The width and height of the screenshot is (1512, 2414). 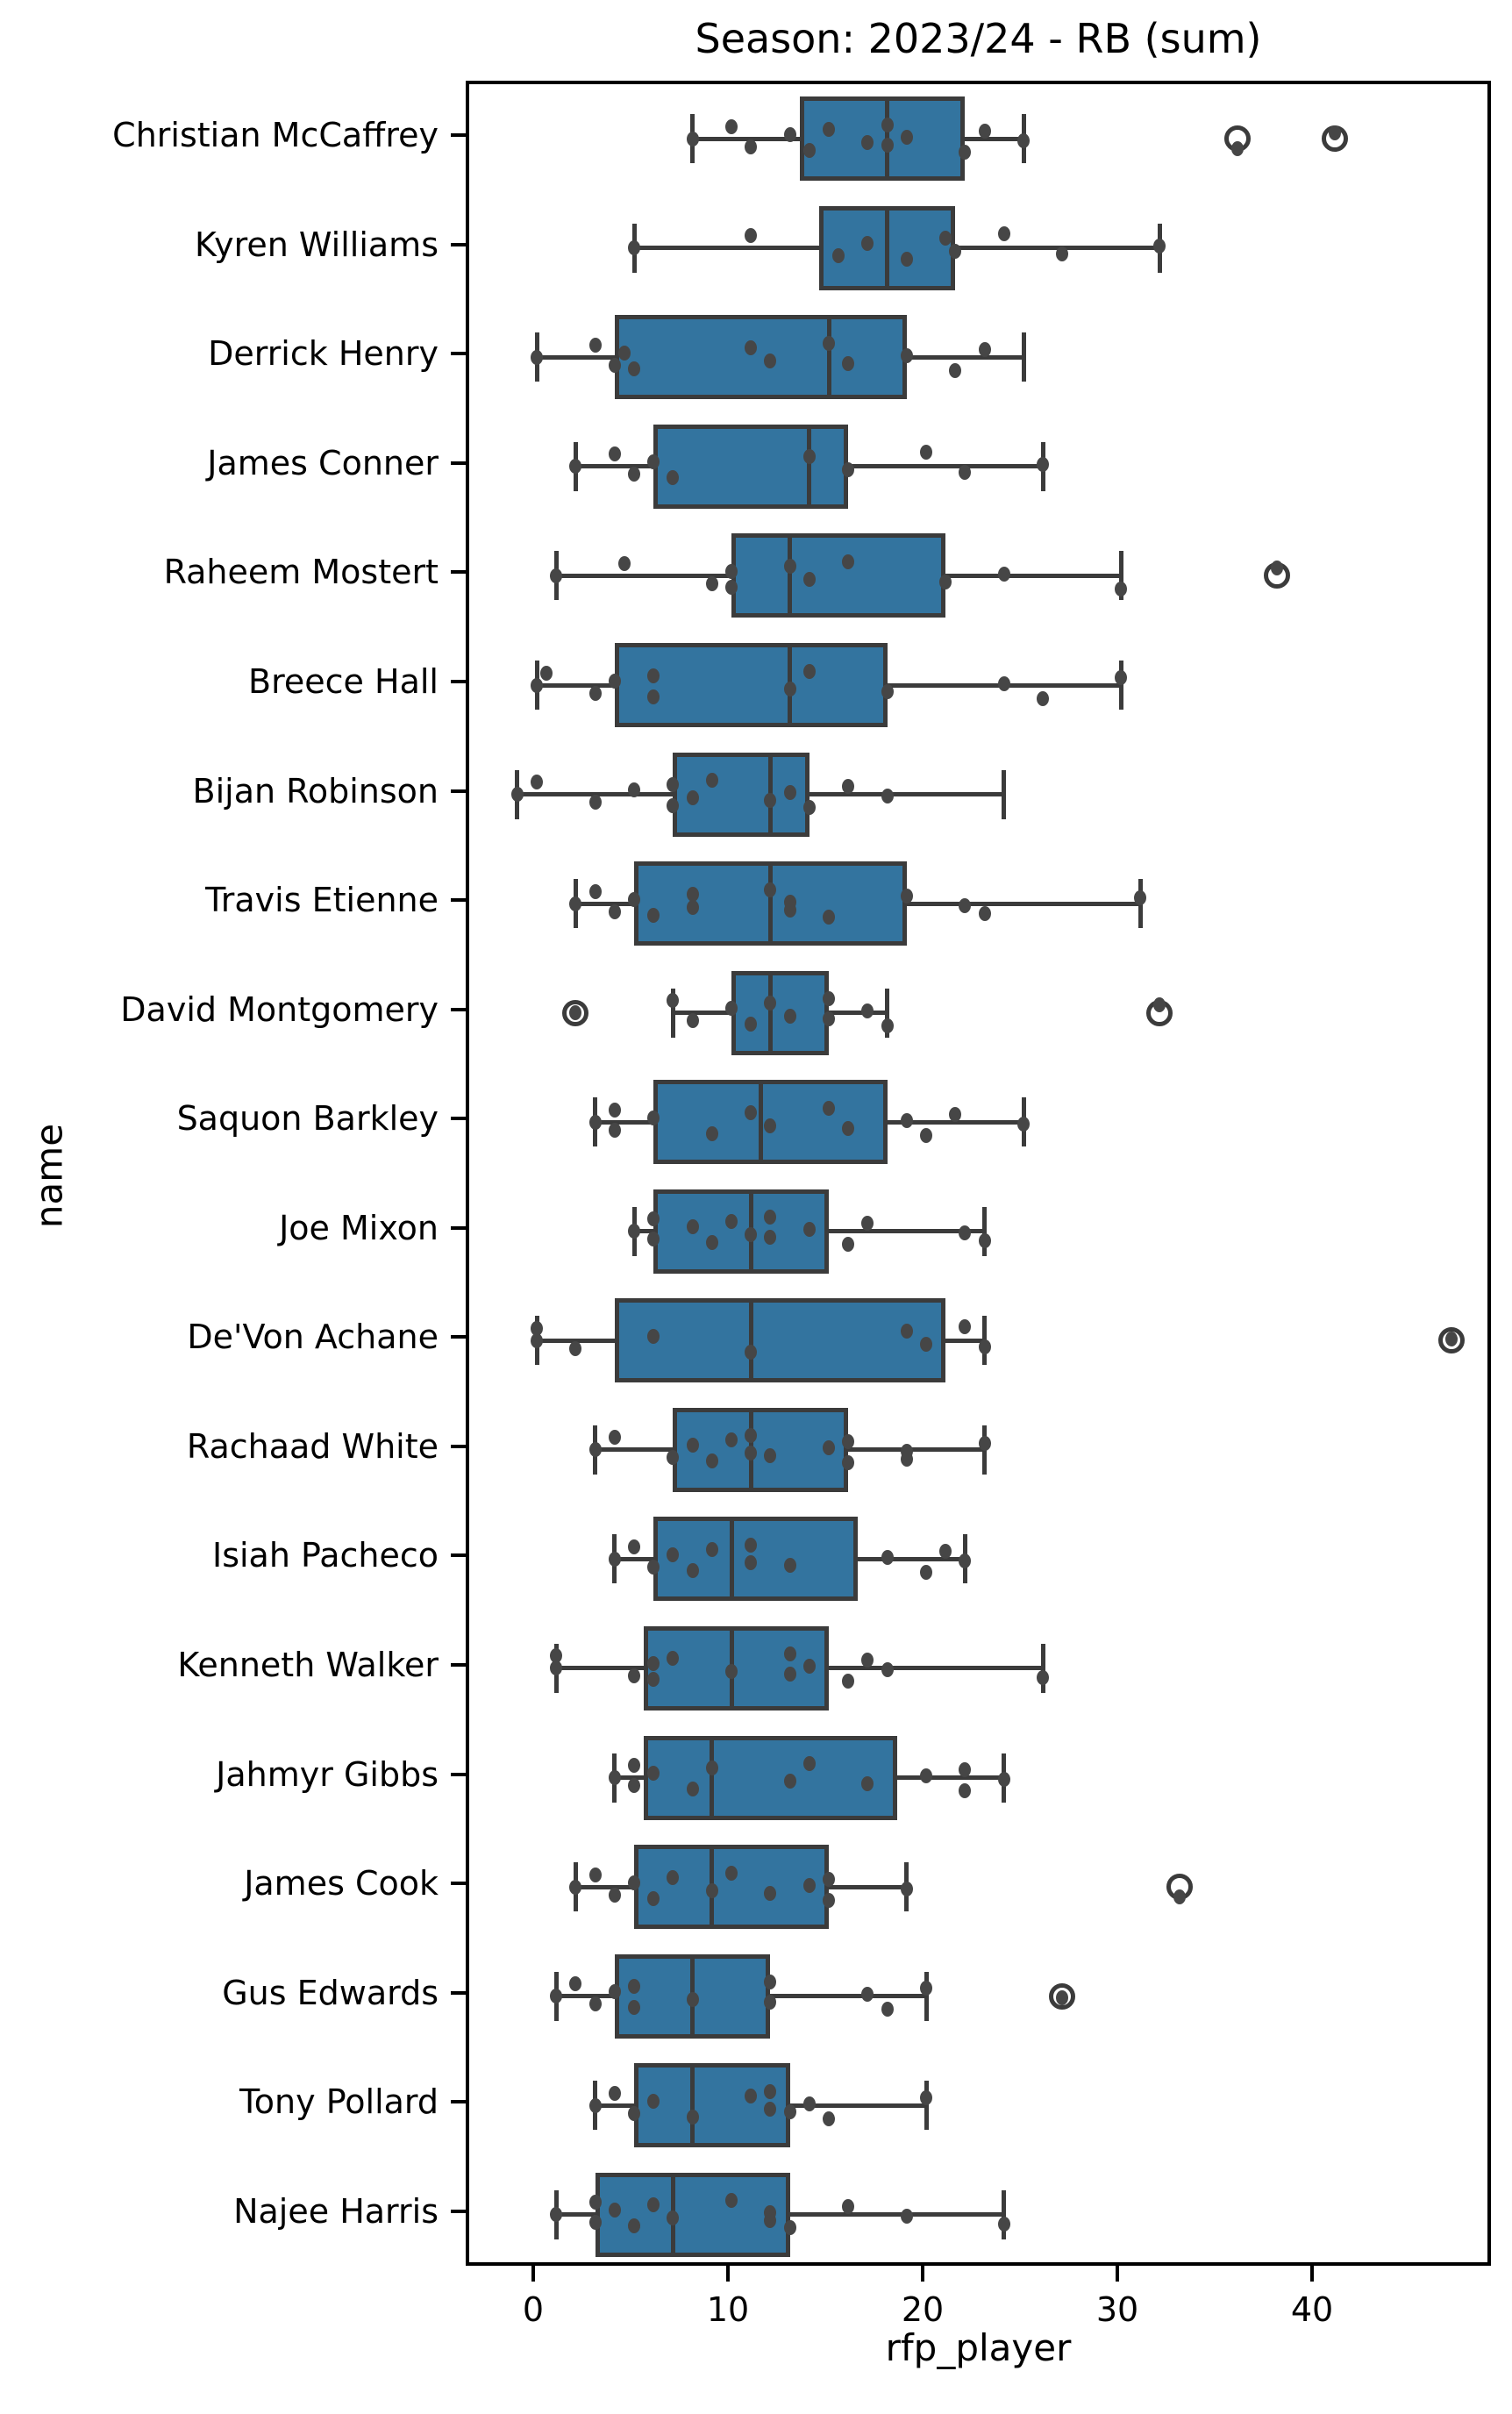 I want to click on outlier-marker, so click(x=1452, y=1340).